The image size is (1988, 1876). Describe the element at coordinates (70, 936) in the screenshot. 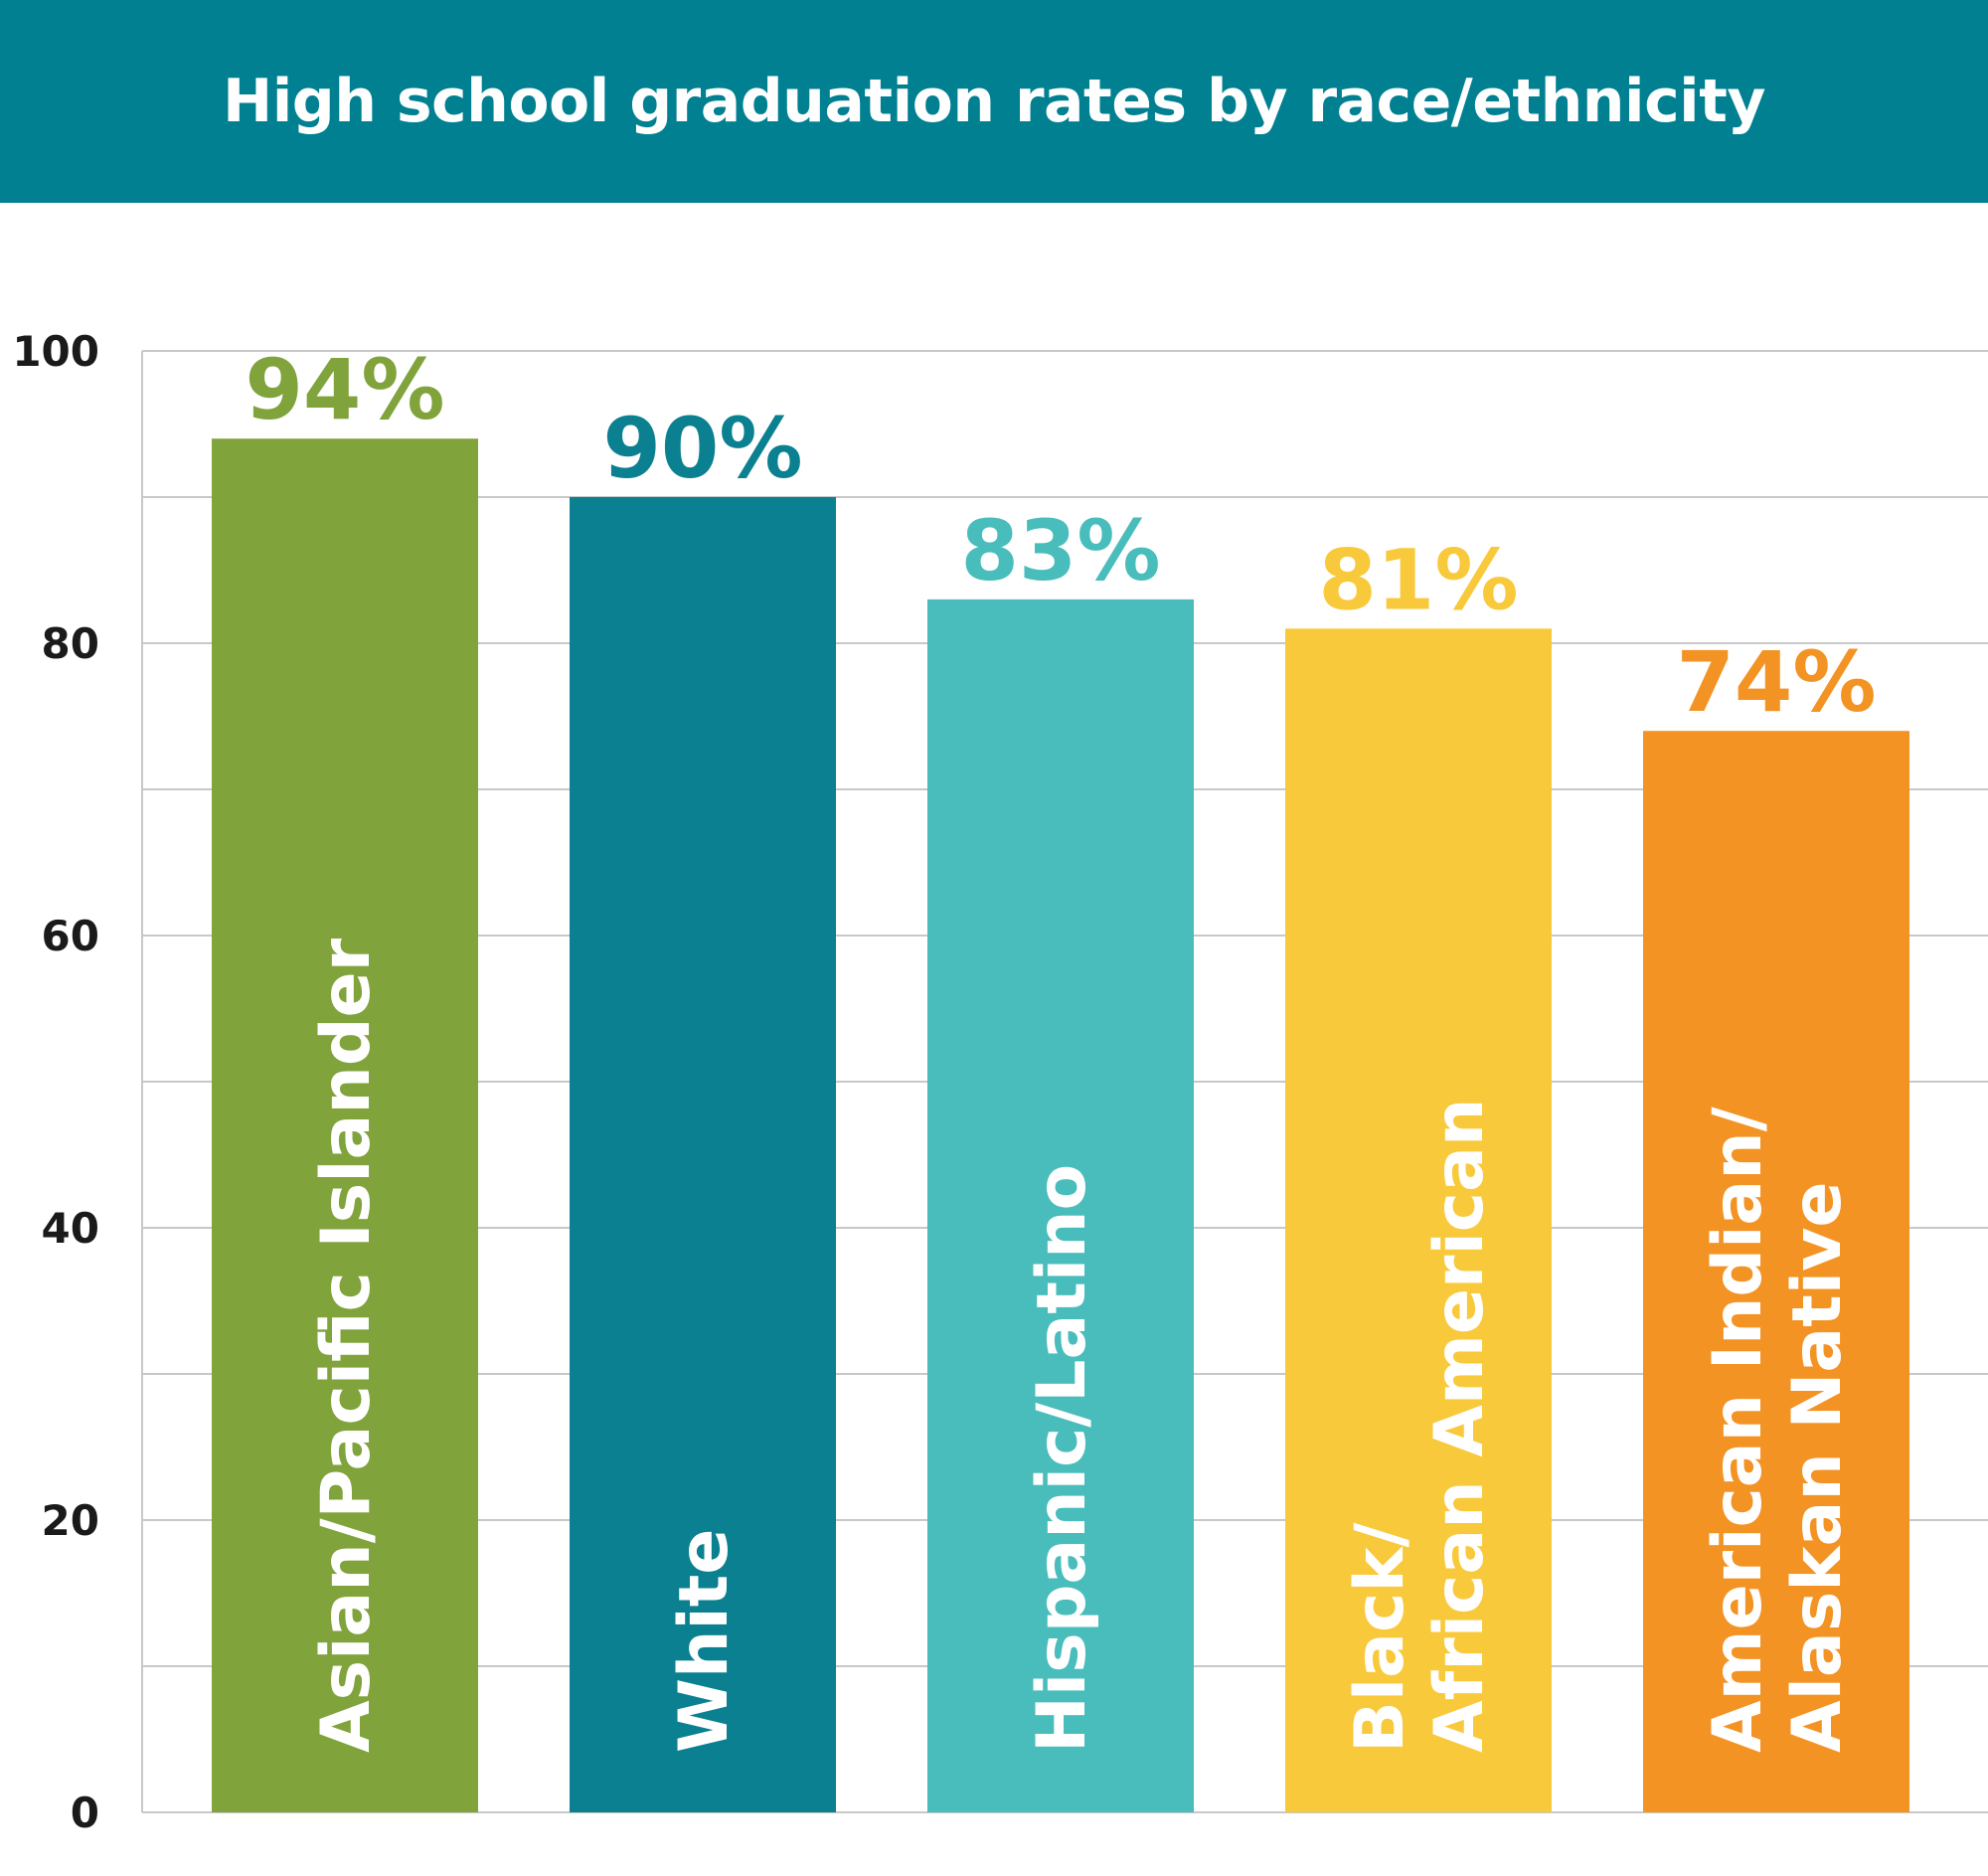

I see `y-tick-label: 60` at that location.